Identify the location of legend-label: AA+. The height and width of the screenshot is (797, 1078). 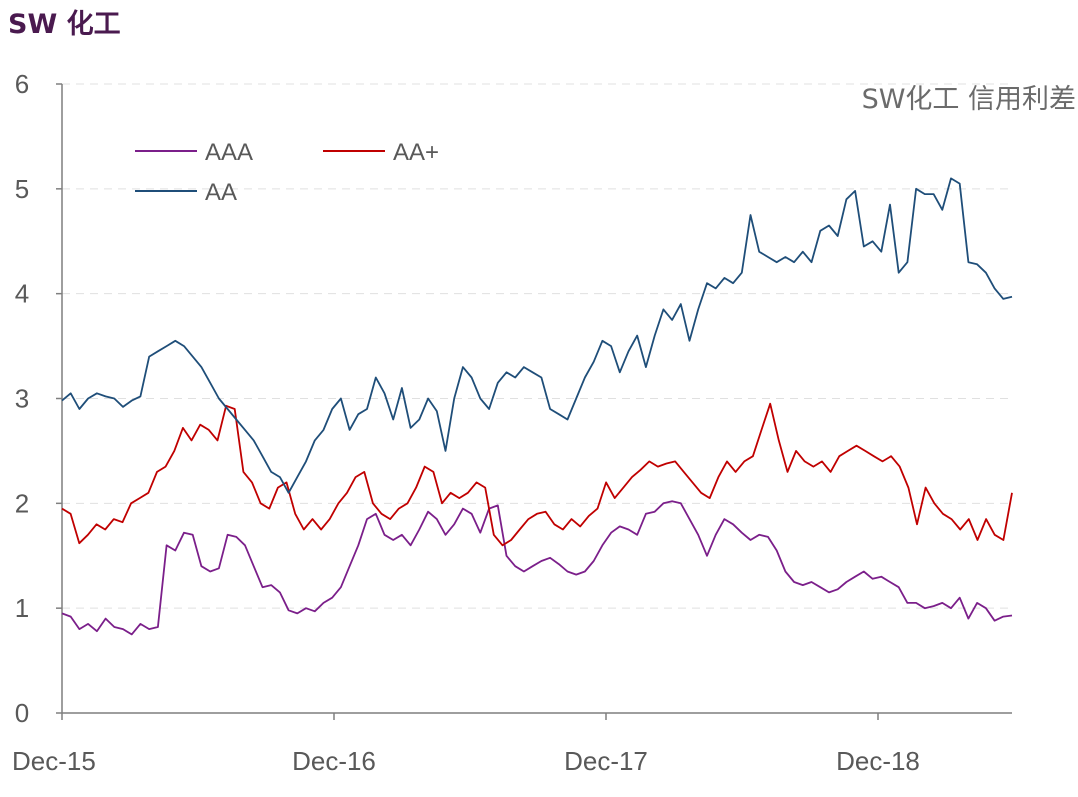
(416, 152).